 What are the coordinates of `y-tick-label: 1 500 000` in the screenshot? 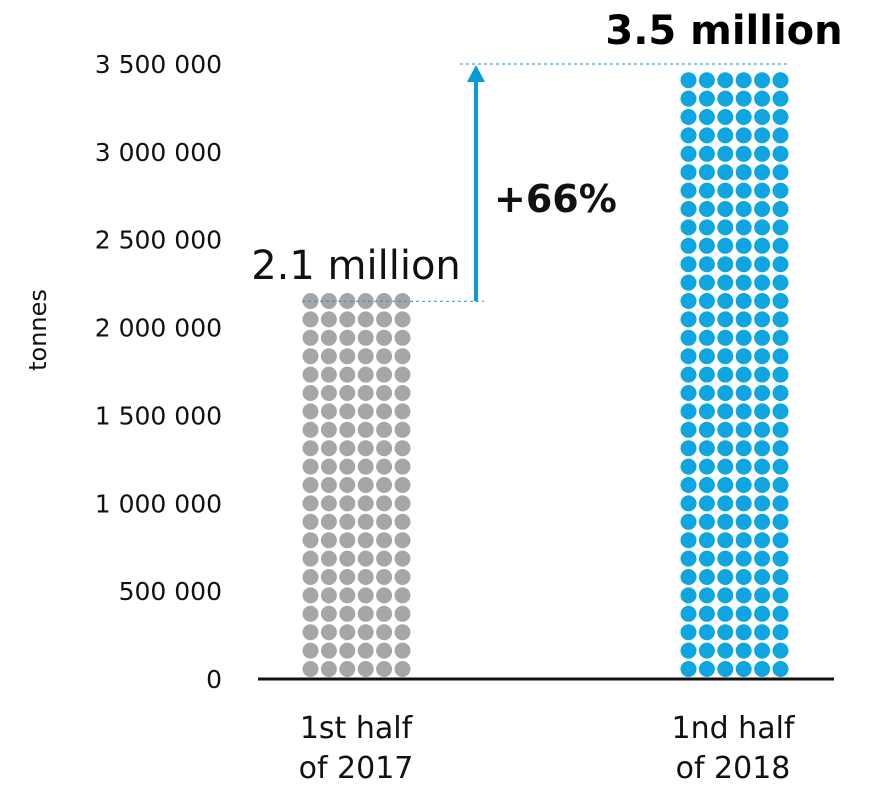 It's located at (158, 415).